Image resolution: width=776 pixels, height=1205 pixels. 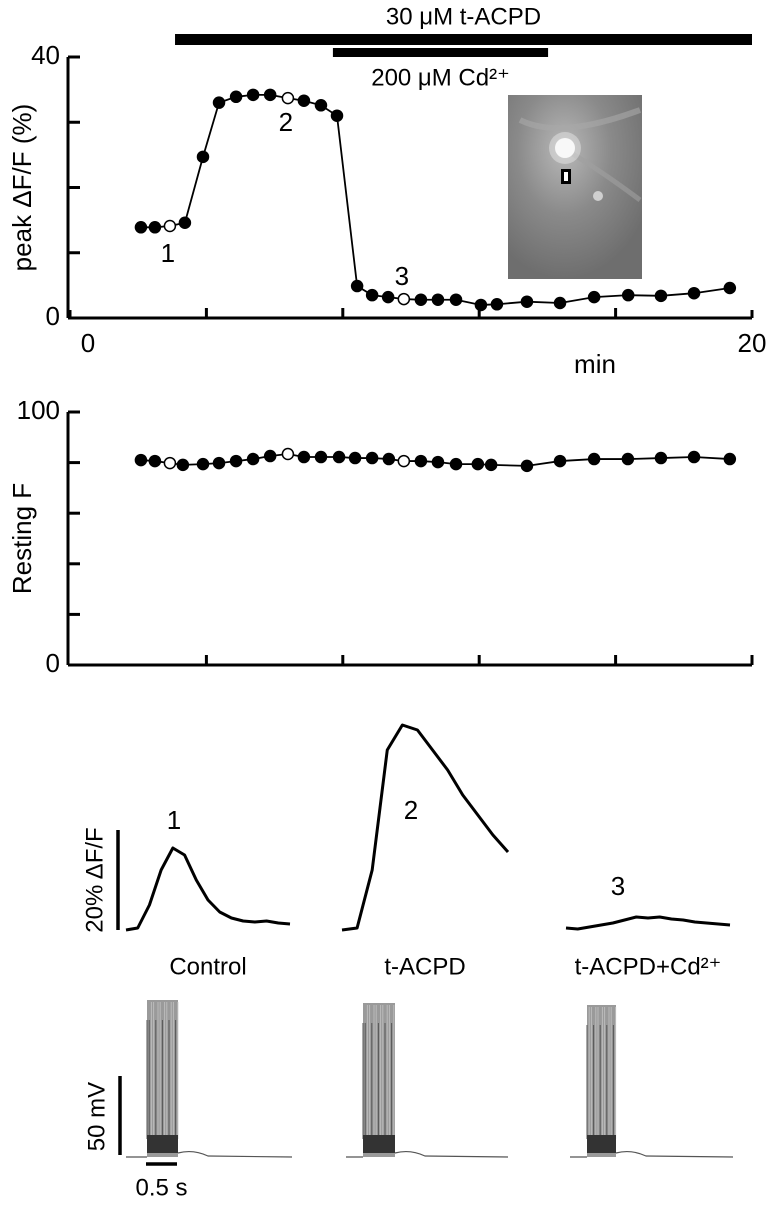 What do you see at coordinates (96, 1116) in the screenshot?
I see `scale-bar-v-label: 50 mV` at bounding box center [96, 1116].